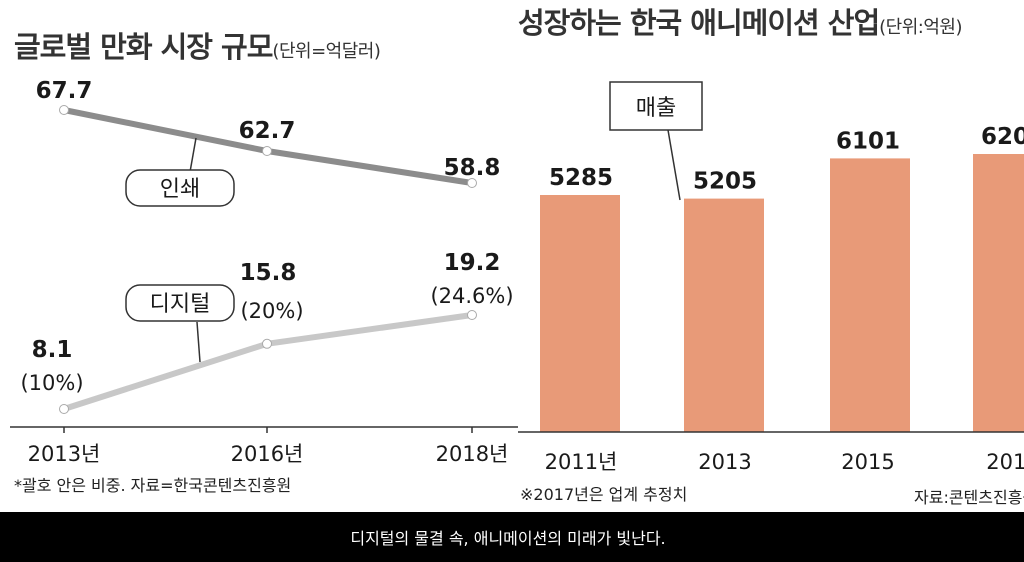  What do you see at coordinates (193, 155) in the screenshot?
I see `callout-leader-print` at bounding box center [193, 155].